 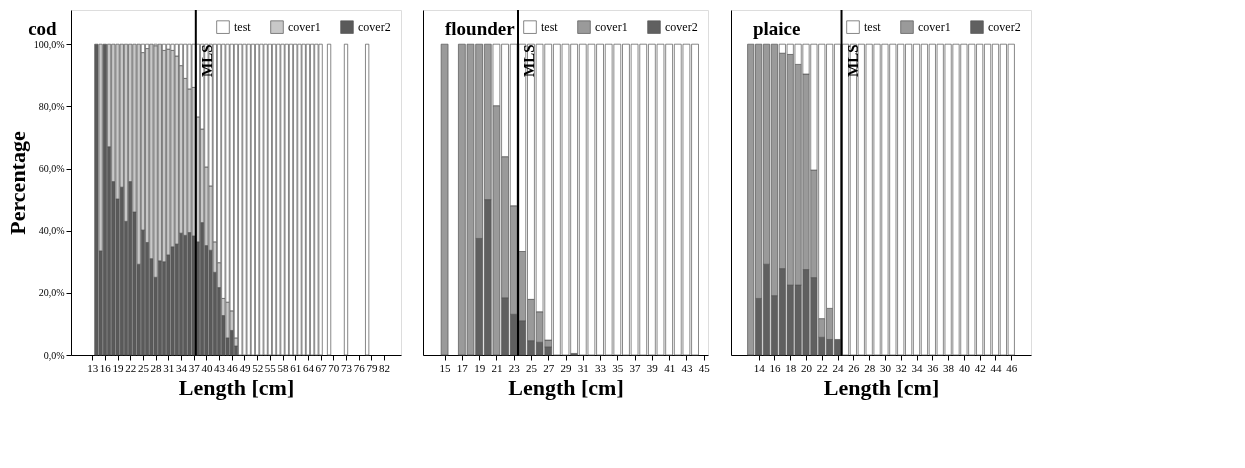 What do you see at coordinates (245, 367) in the screenshot?
I see `x-tick-label: 49` at bounding box center [245, 367].